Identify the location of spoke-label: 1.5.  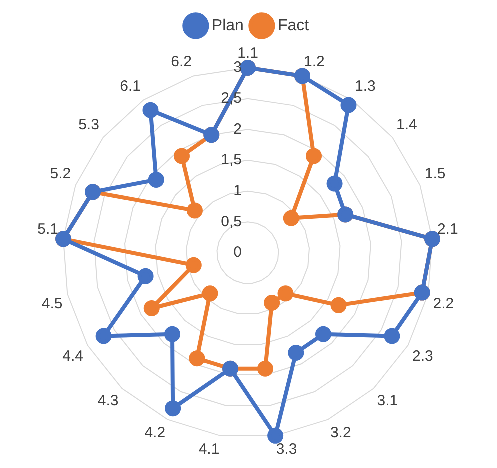
(435, 174).